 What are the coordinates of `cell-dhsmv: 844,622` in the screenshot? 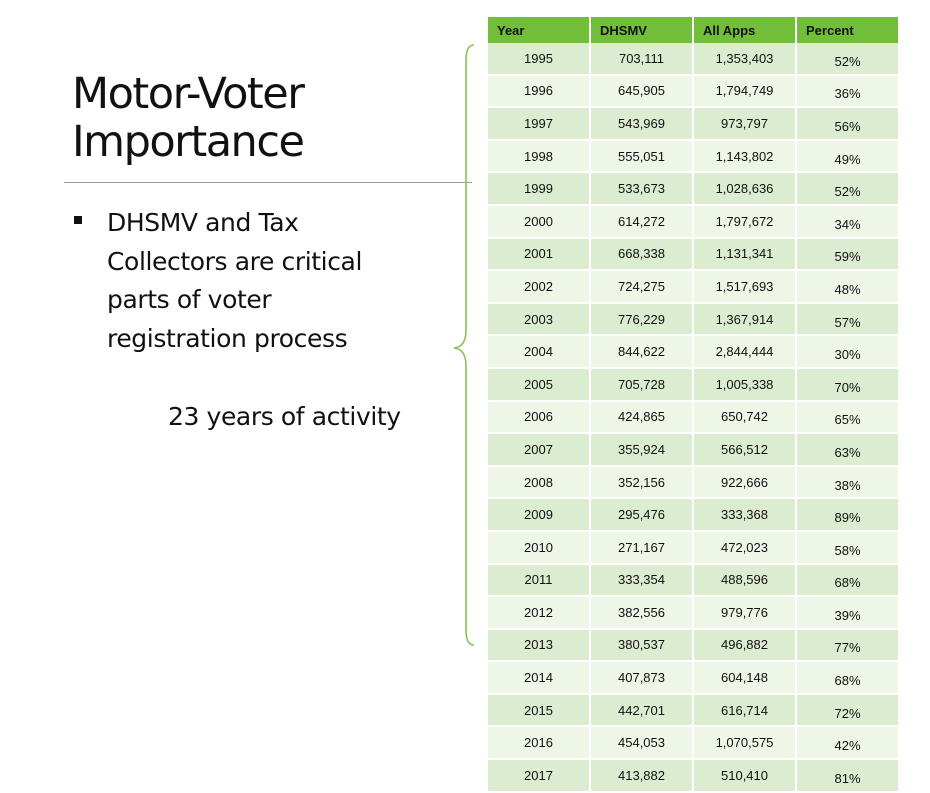 It's located at (642, 352).